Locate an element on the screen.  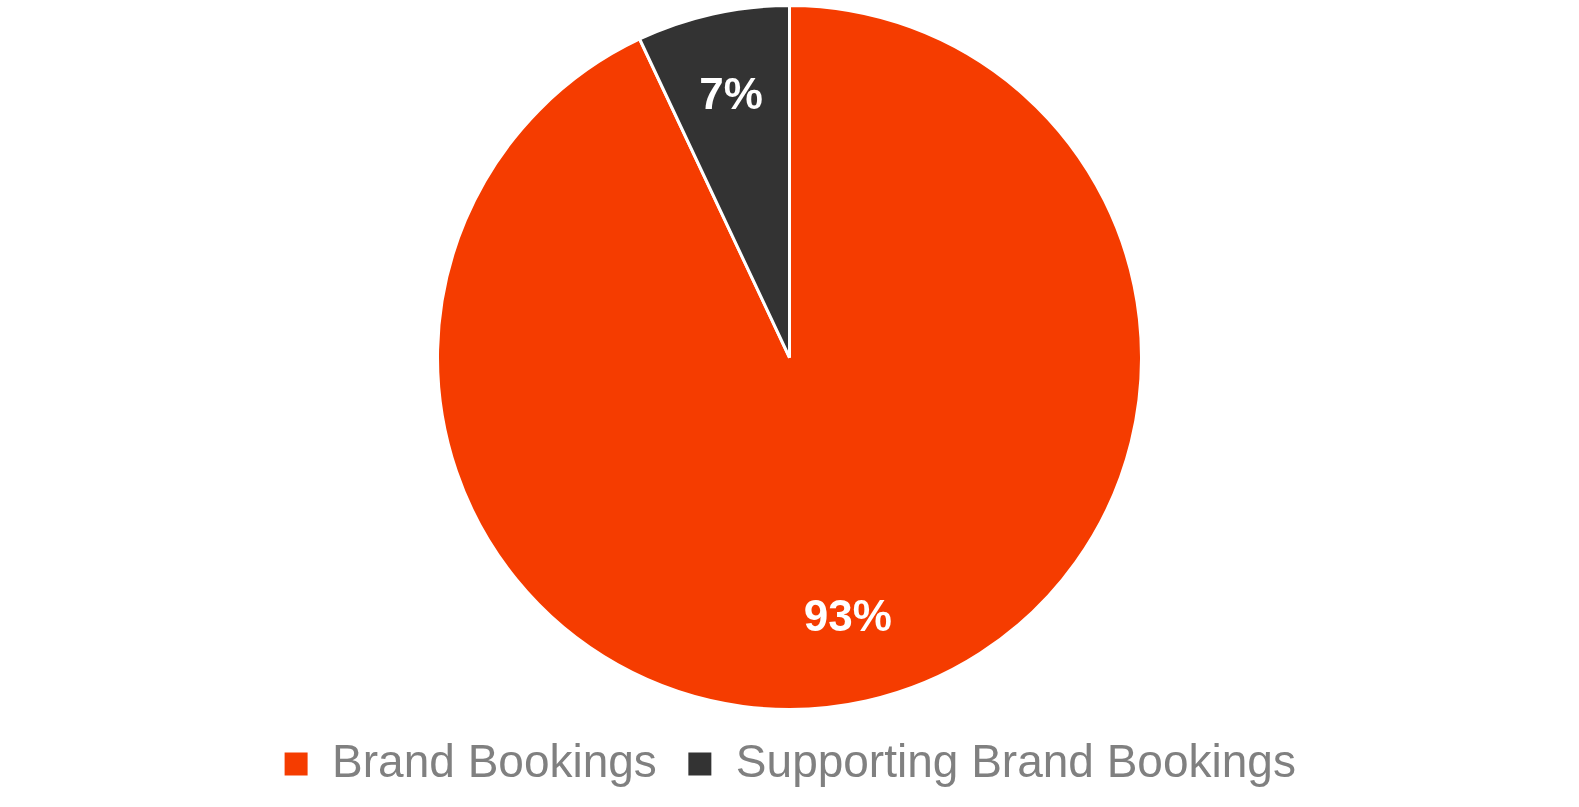
data-label: 7% is located at coordinates (731, 93).